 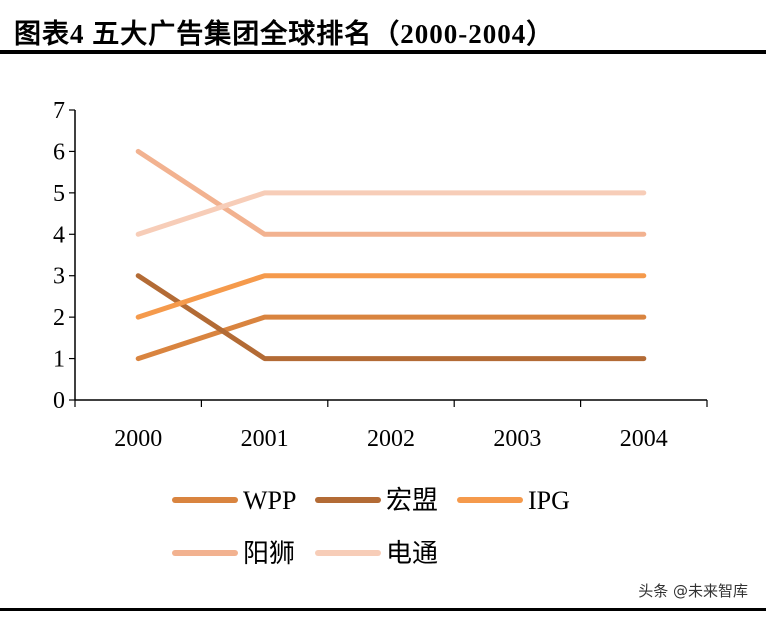 I want to click on y-tick-label: 7, so click(x=59, y=111).